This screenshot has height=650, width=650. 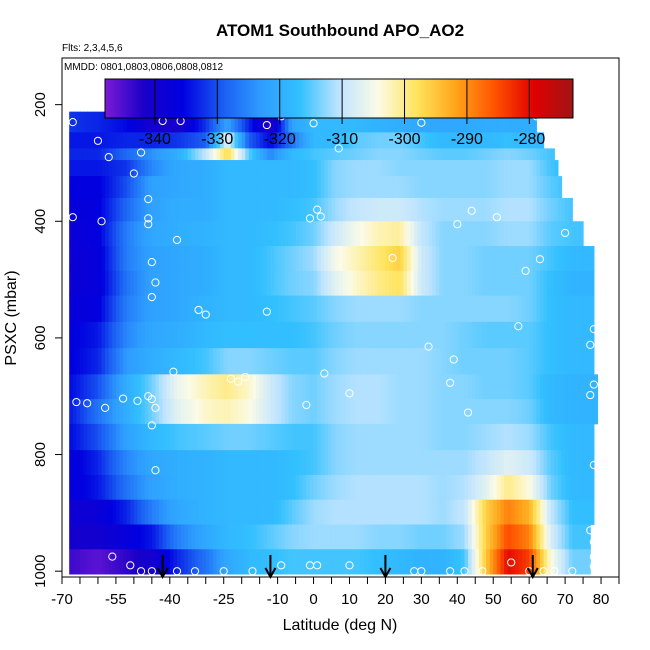 What do you see at coordinates (40, 221) in the screenshot?
I see `y-tick-label: 400` at bounding box center [40, 221].